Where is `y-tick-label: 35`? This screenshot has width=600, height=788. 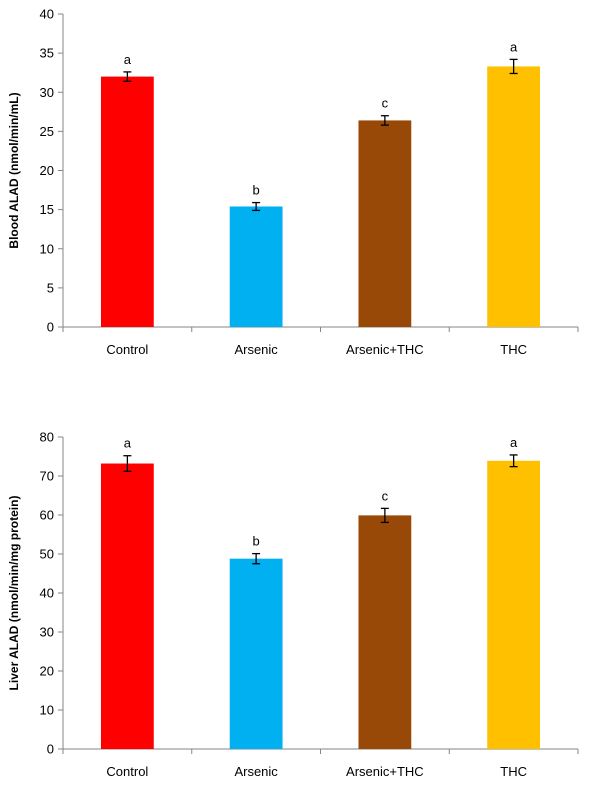 y-tick-label: 35 is located at coordinates (47, 53).